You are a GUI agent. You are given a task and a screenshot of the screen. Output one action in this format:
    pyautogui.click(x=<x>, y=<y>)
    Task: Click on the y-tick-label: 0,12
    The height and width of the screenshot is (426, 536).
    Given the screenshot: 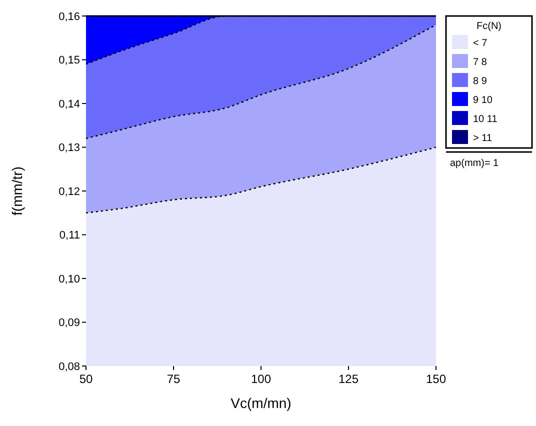 What is the action you would take?
    pyautogui.click(x=69, y=192)
    